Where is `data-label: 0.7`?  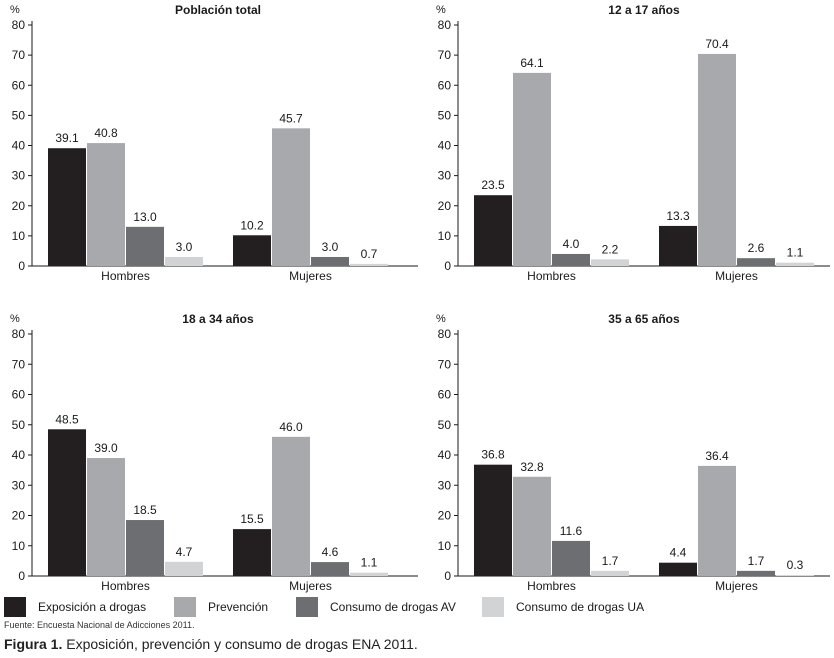
data-label: 0.7 is located at coordinates (369, 254).